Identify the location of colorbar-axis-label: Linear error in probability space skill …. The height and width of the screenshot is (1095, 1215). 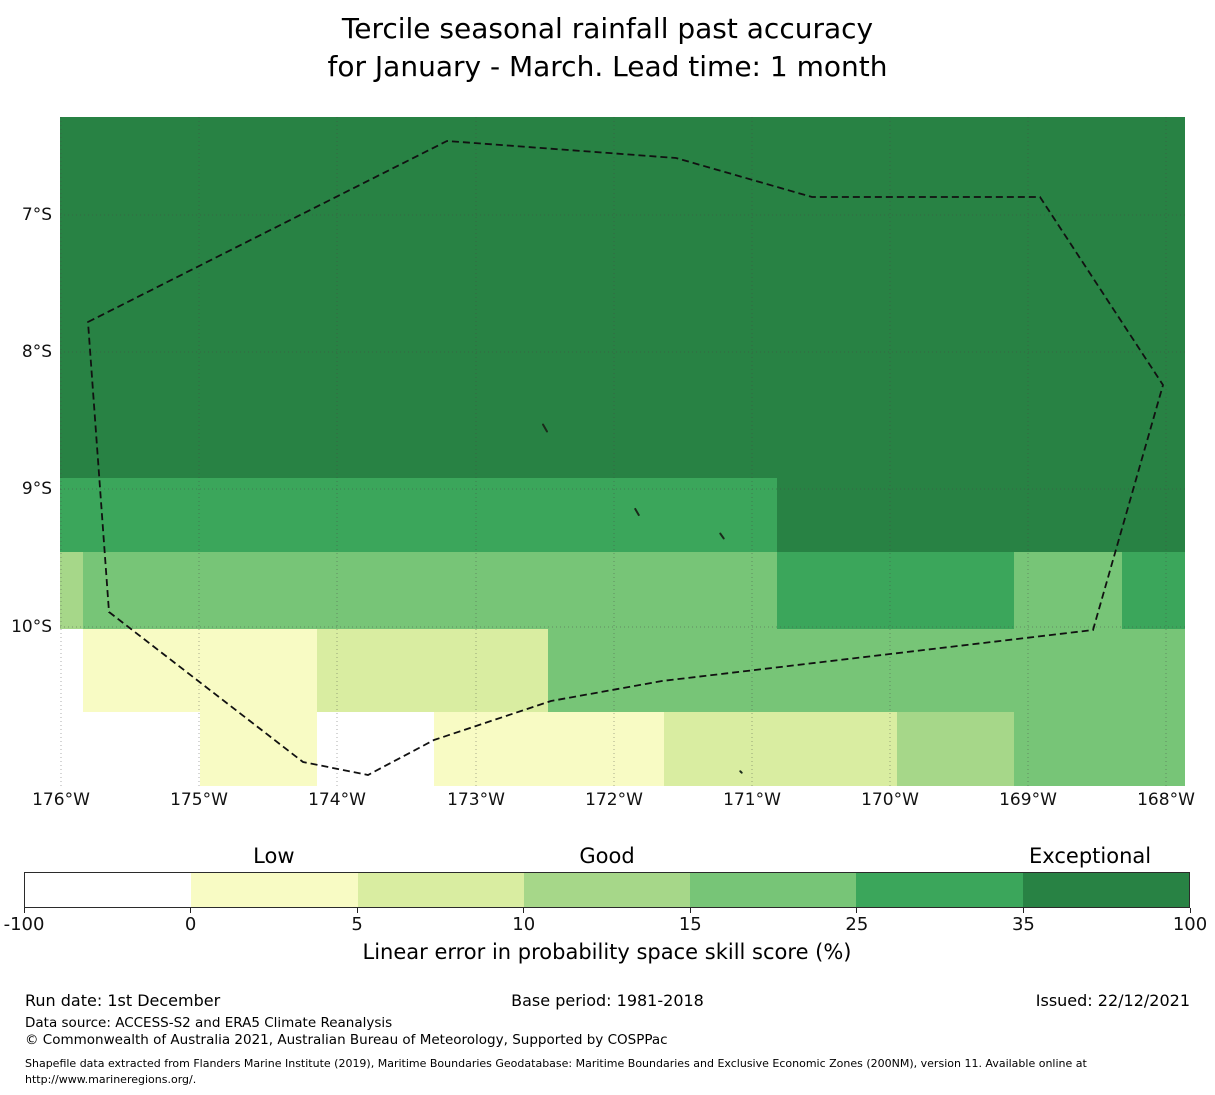
(607, 952).